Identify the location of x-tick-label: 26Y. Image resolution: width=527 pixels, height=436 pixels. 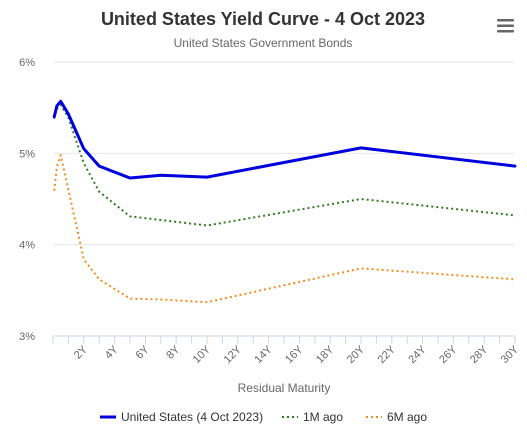
(448, 354).